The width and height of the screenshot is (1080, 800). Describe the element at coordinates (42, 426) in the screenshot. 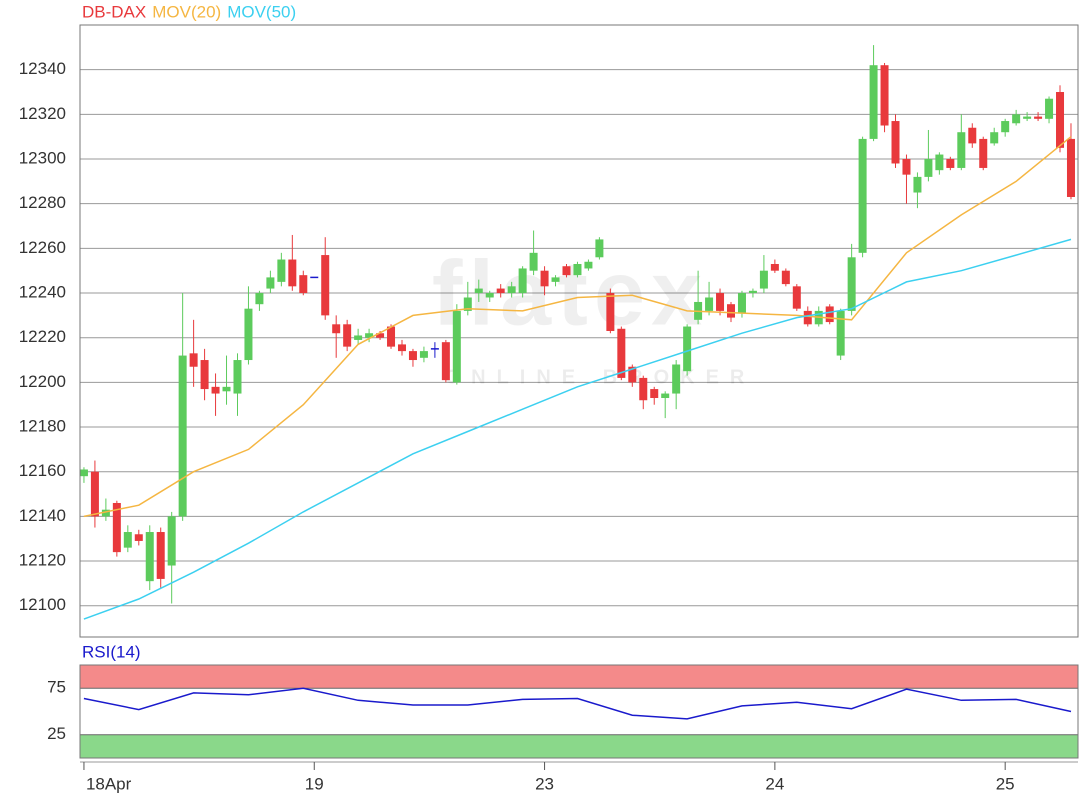

I see `y-tick-label: 12180` at that location.